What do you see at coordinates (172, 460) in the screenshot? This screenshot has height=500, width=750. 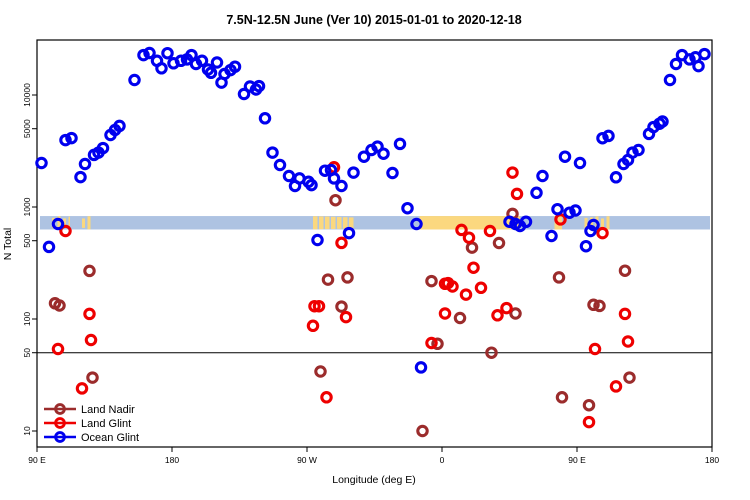 I see `x-tick-label: 180` at bounding box center [172, 460].